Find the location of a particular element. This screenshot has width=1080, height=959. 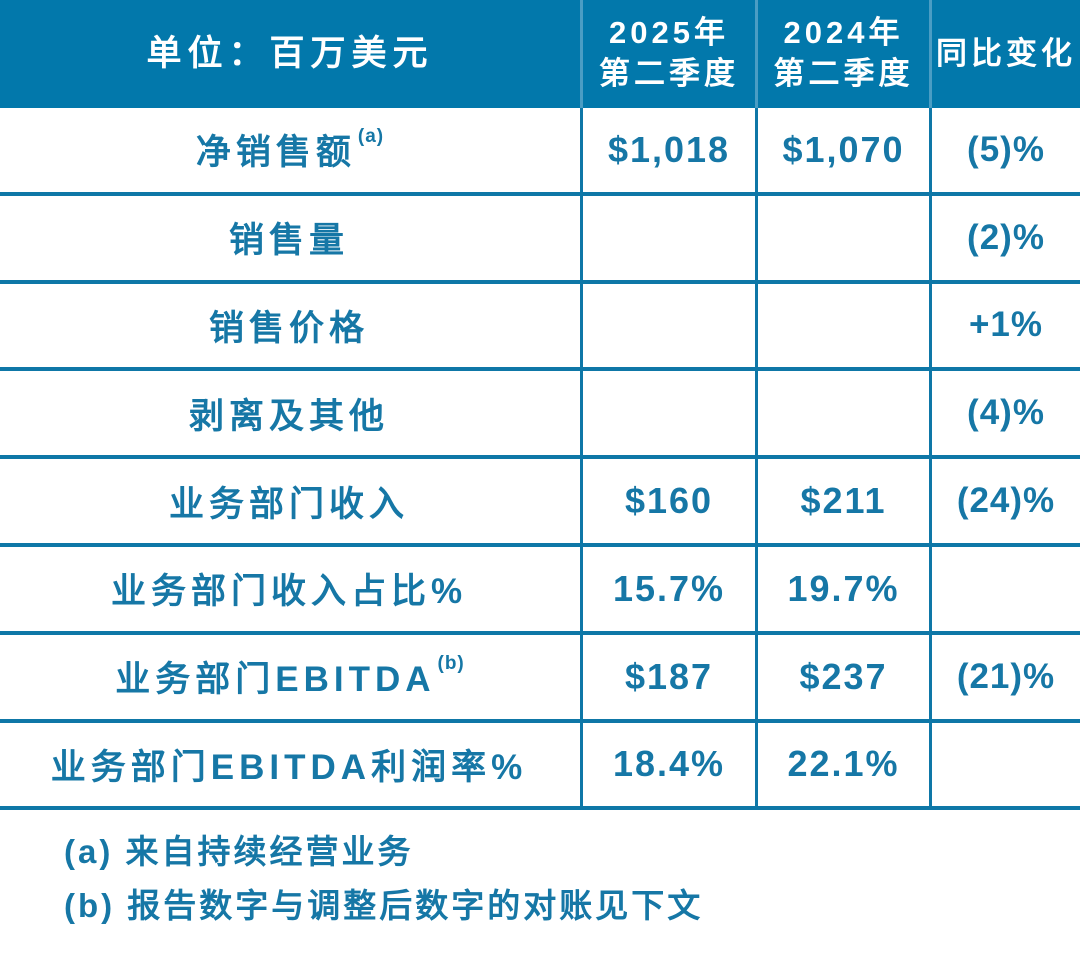

row-label-divestitures: 剥离及其他 is located at coordinates (290, 415).